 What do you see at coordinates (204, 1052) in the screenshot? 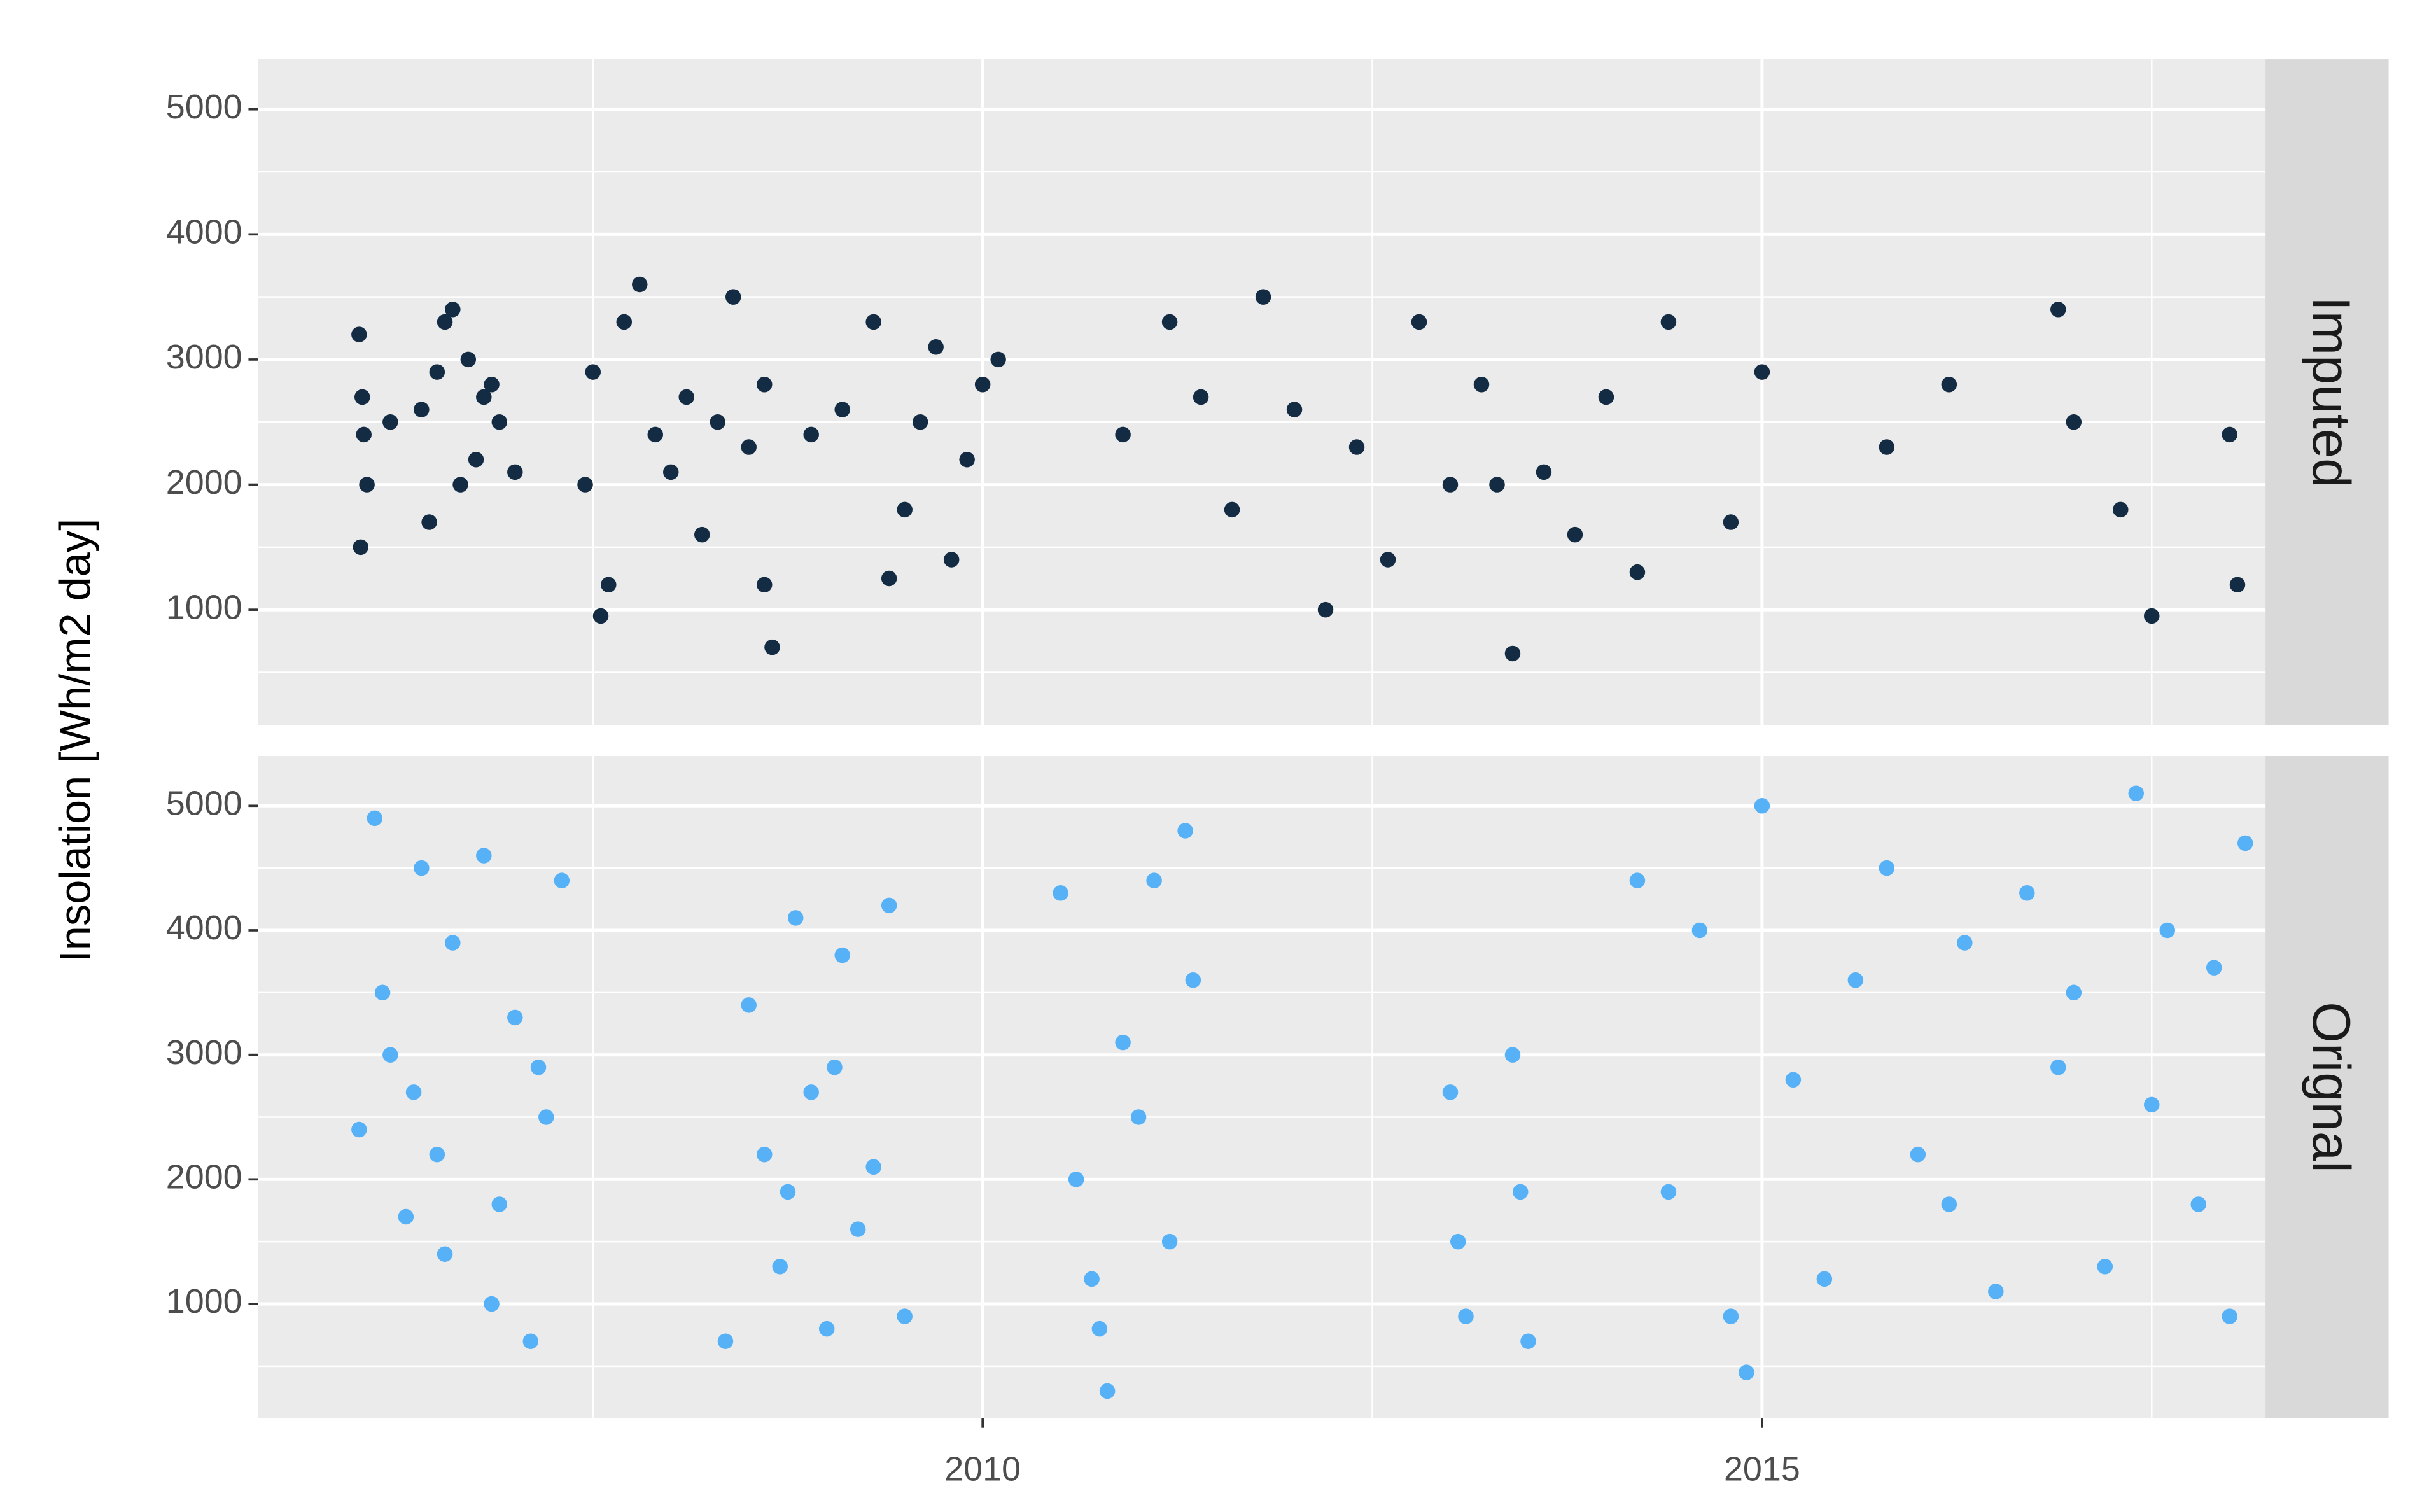
I see `y-tick-label: 3000` at bounding box center [204, 1052].